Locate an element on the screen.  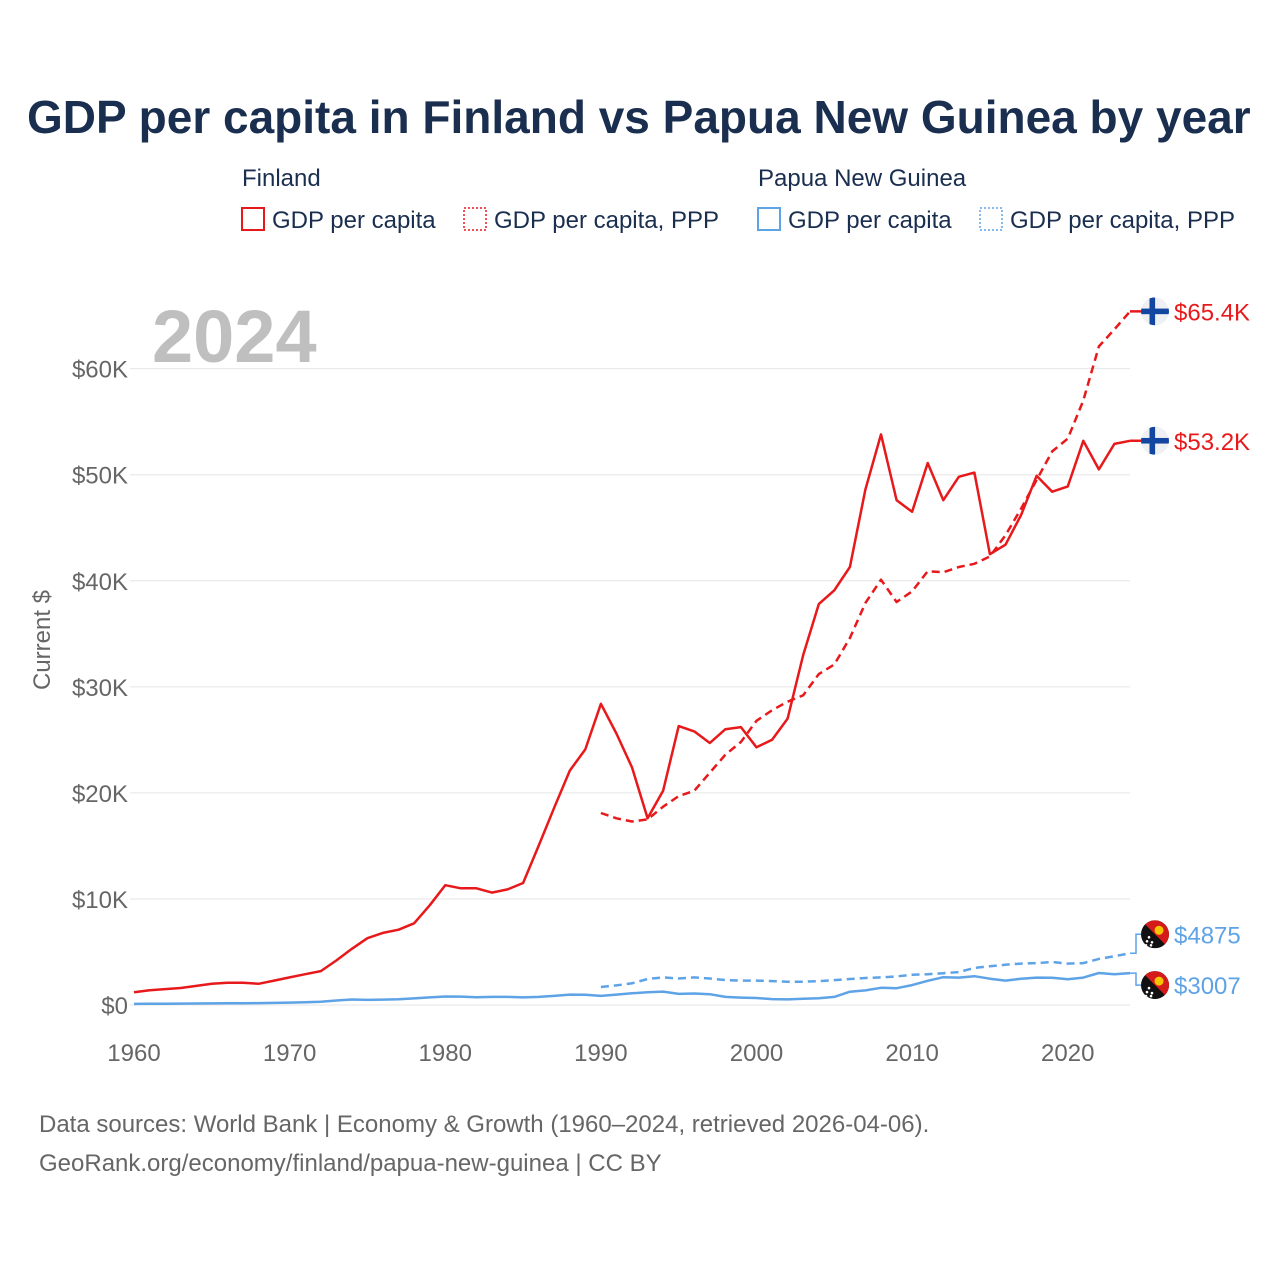
x-tick-label: 1990 is located at coordinates (600, 1053).